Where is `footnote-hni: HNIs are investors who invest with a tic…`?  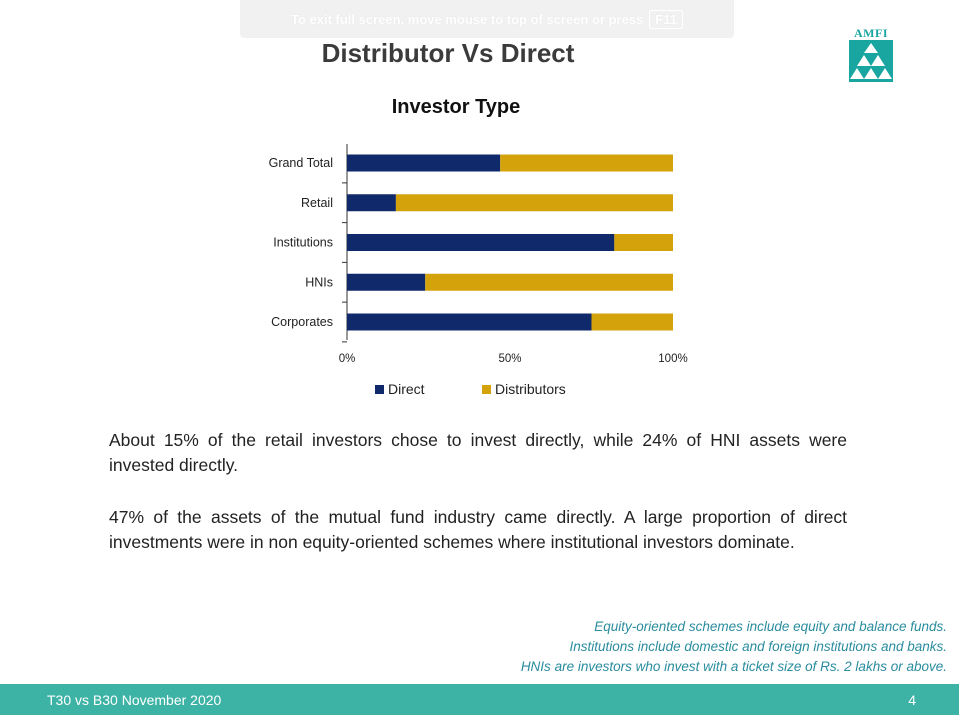
footnote-hni: HNIs are investors who invest with a tic… is located at coordinates (733, 666).